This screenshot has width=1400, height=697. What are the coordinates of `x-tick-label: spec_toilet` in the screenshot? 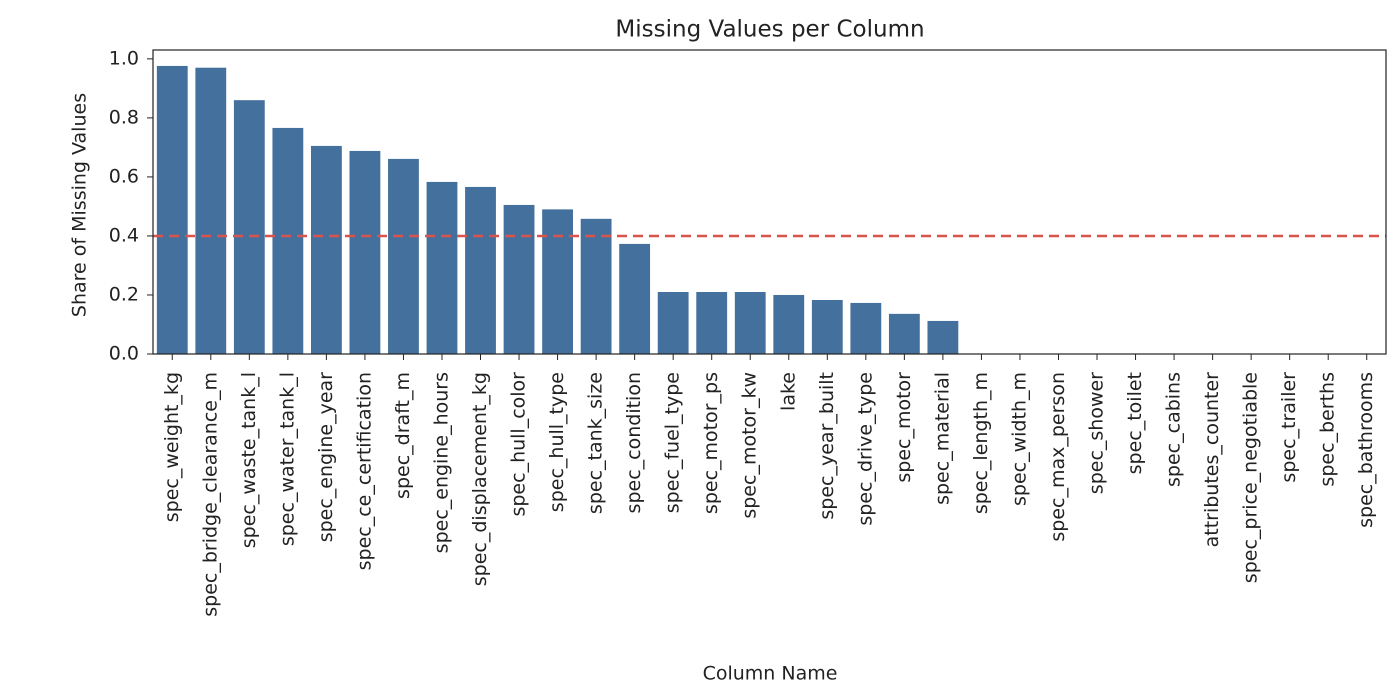 It's located at (1135, 423).